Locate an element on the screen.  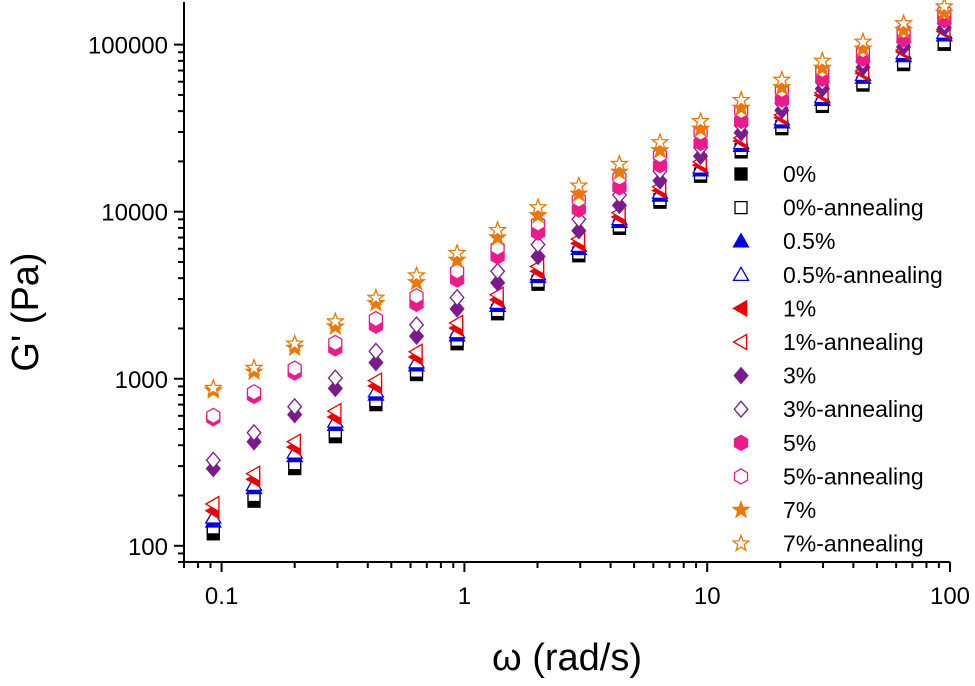
legend-label: 5% is located at coordinates (799, 443).